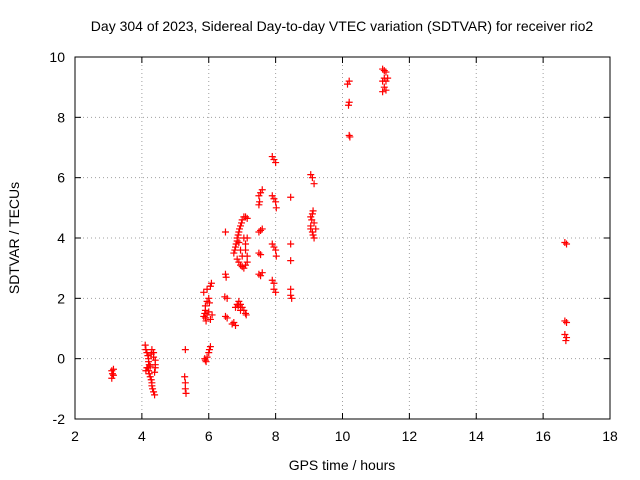 This screenshot has width=640, height=480. Describe the element at coordinates (142, 436) in the screenshot. I see `x-tick-label: 4` at that location.